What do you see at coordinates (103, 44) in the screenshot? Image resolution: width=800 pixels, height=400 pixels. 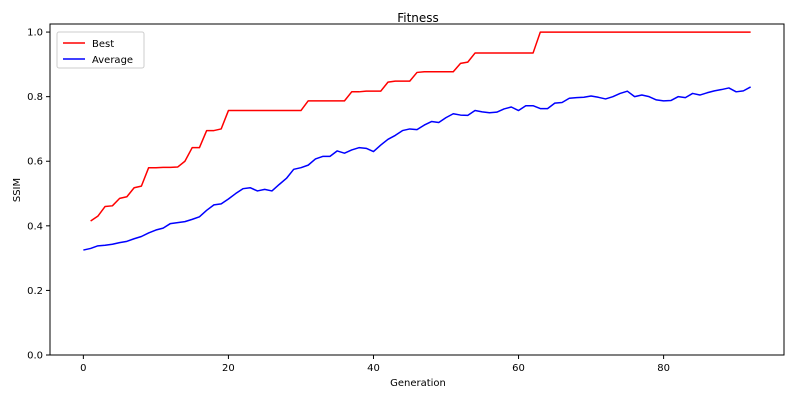 I see `legend-label-best: Best` at bounding box center [103, 44].